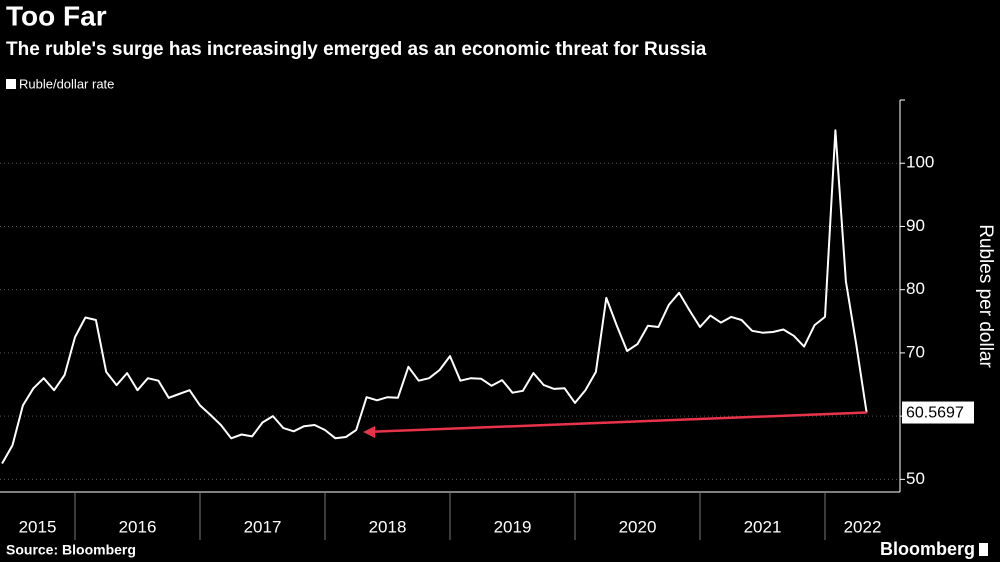 This screenshot has height=562, width=1000. Describe the element at coordinates (915, 288) in the screenshot. I see `y-tick-label: 80` at that location.